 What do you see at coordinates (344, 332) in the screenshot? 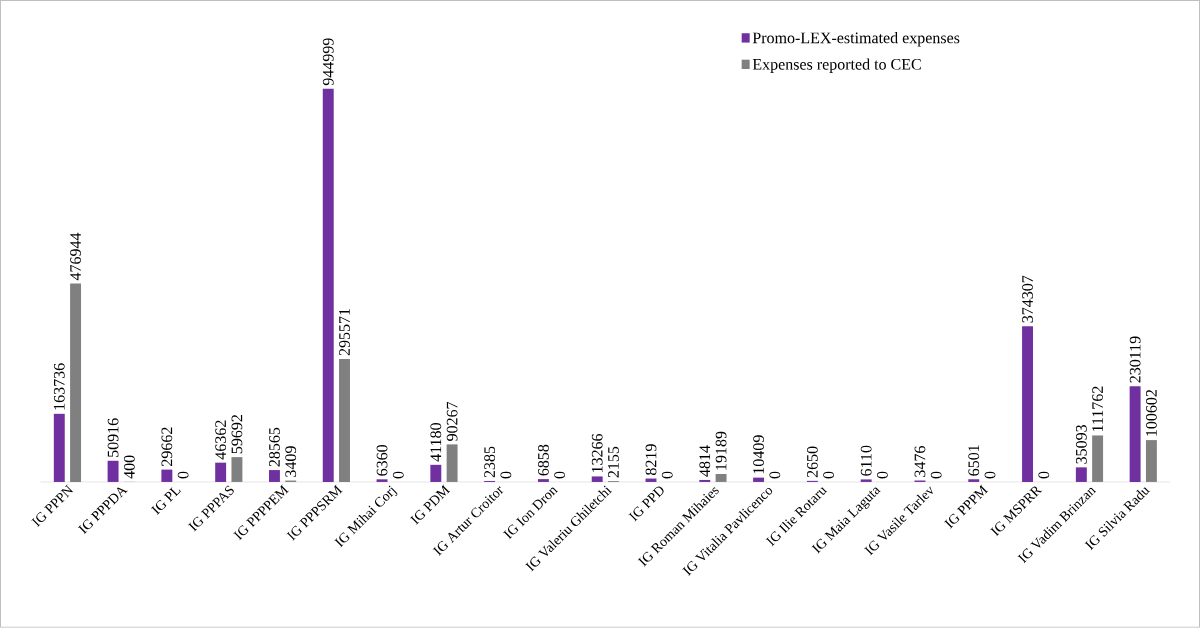
I see `data-label: 295571` at bounding box center [344, 332].